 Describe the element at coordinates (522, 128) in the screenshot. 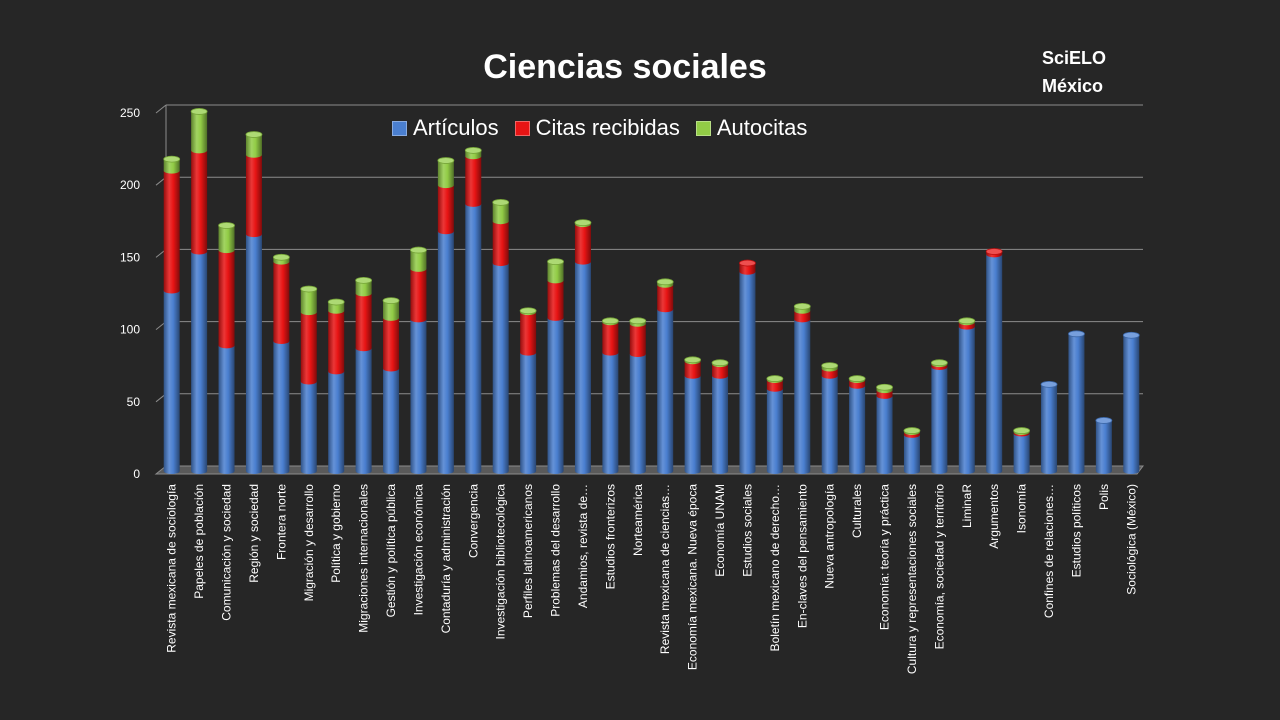

I see `legend-swatch-citas` at that location.